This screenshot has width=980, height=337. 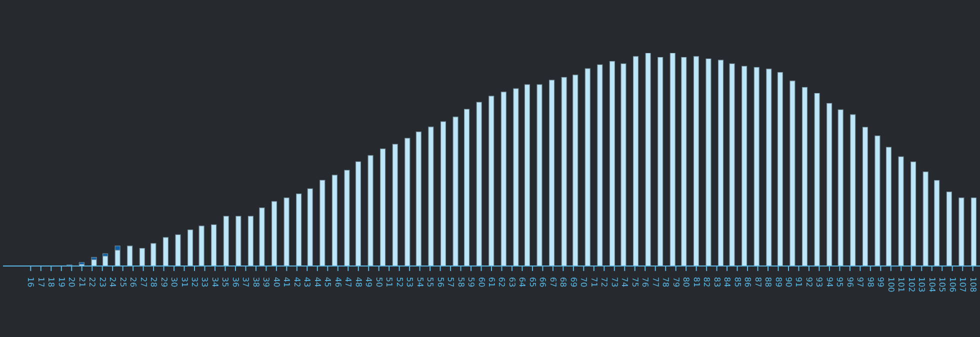 I want to click on x-tick-label: 26, so click(x=133, y=282).